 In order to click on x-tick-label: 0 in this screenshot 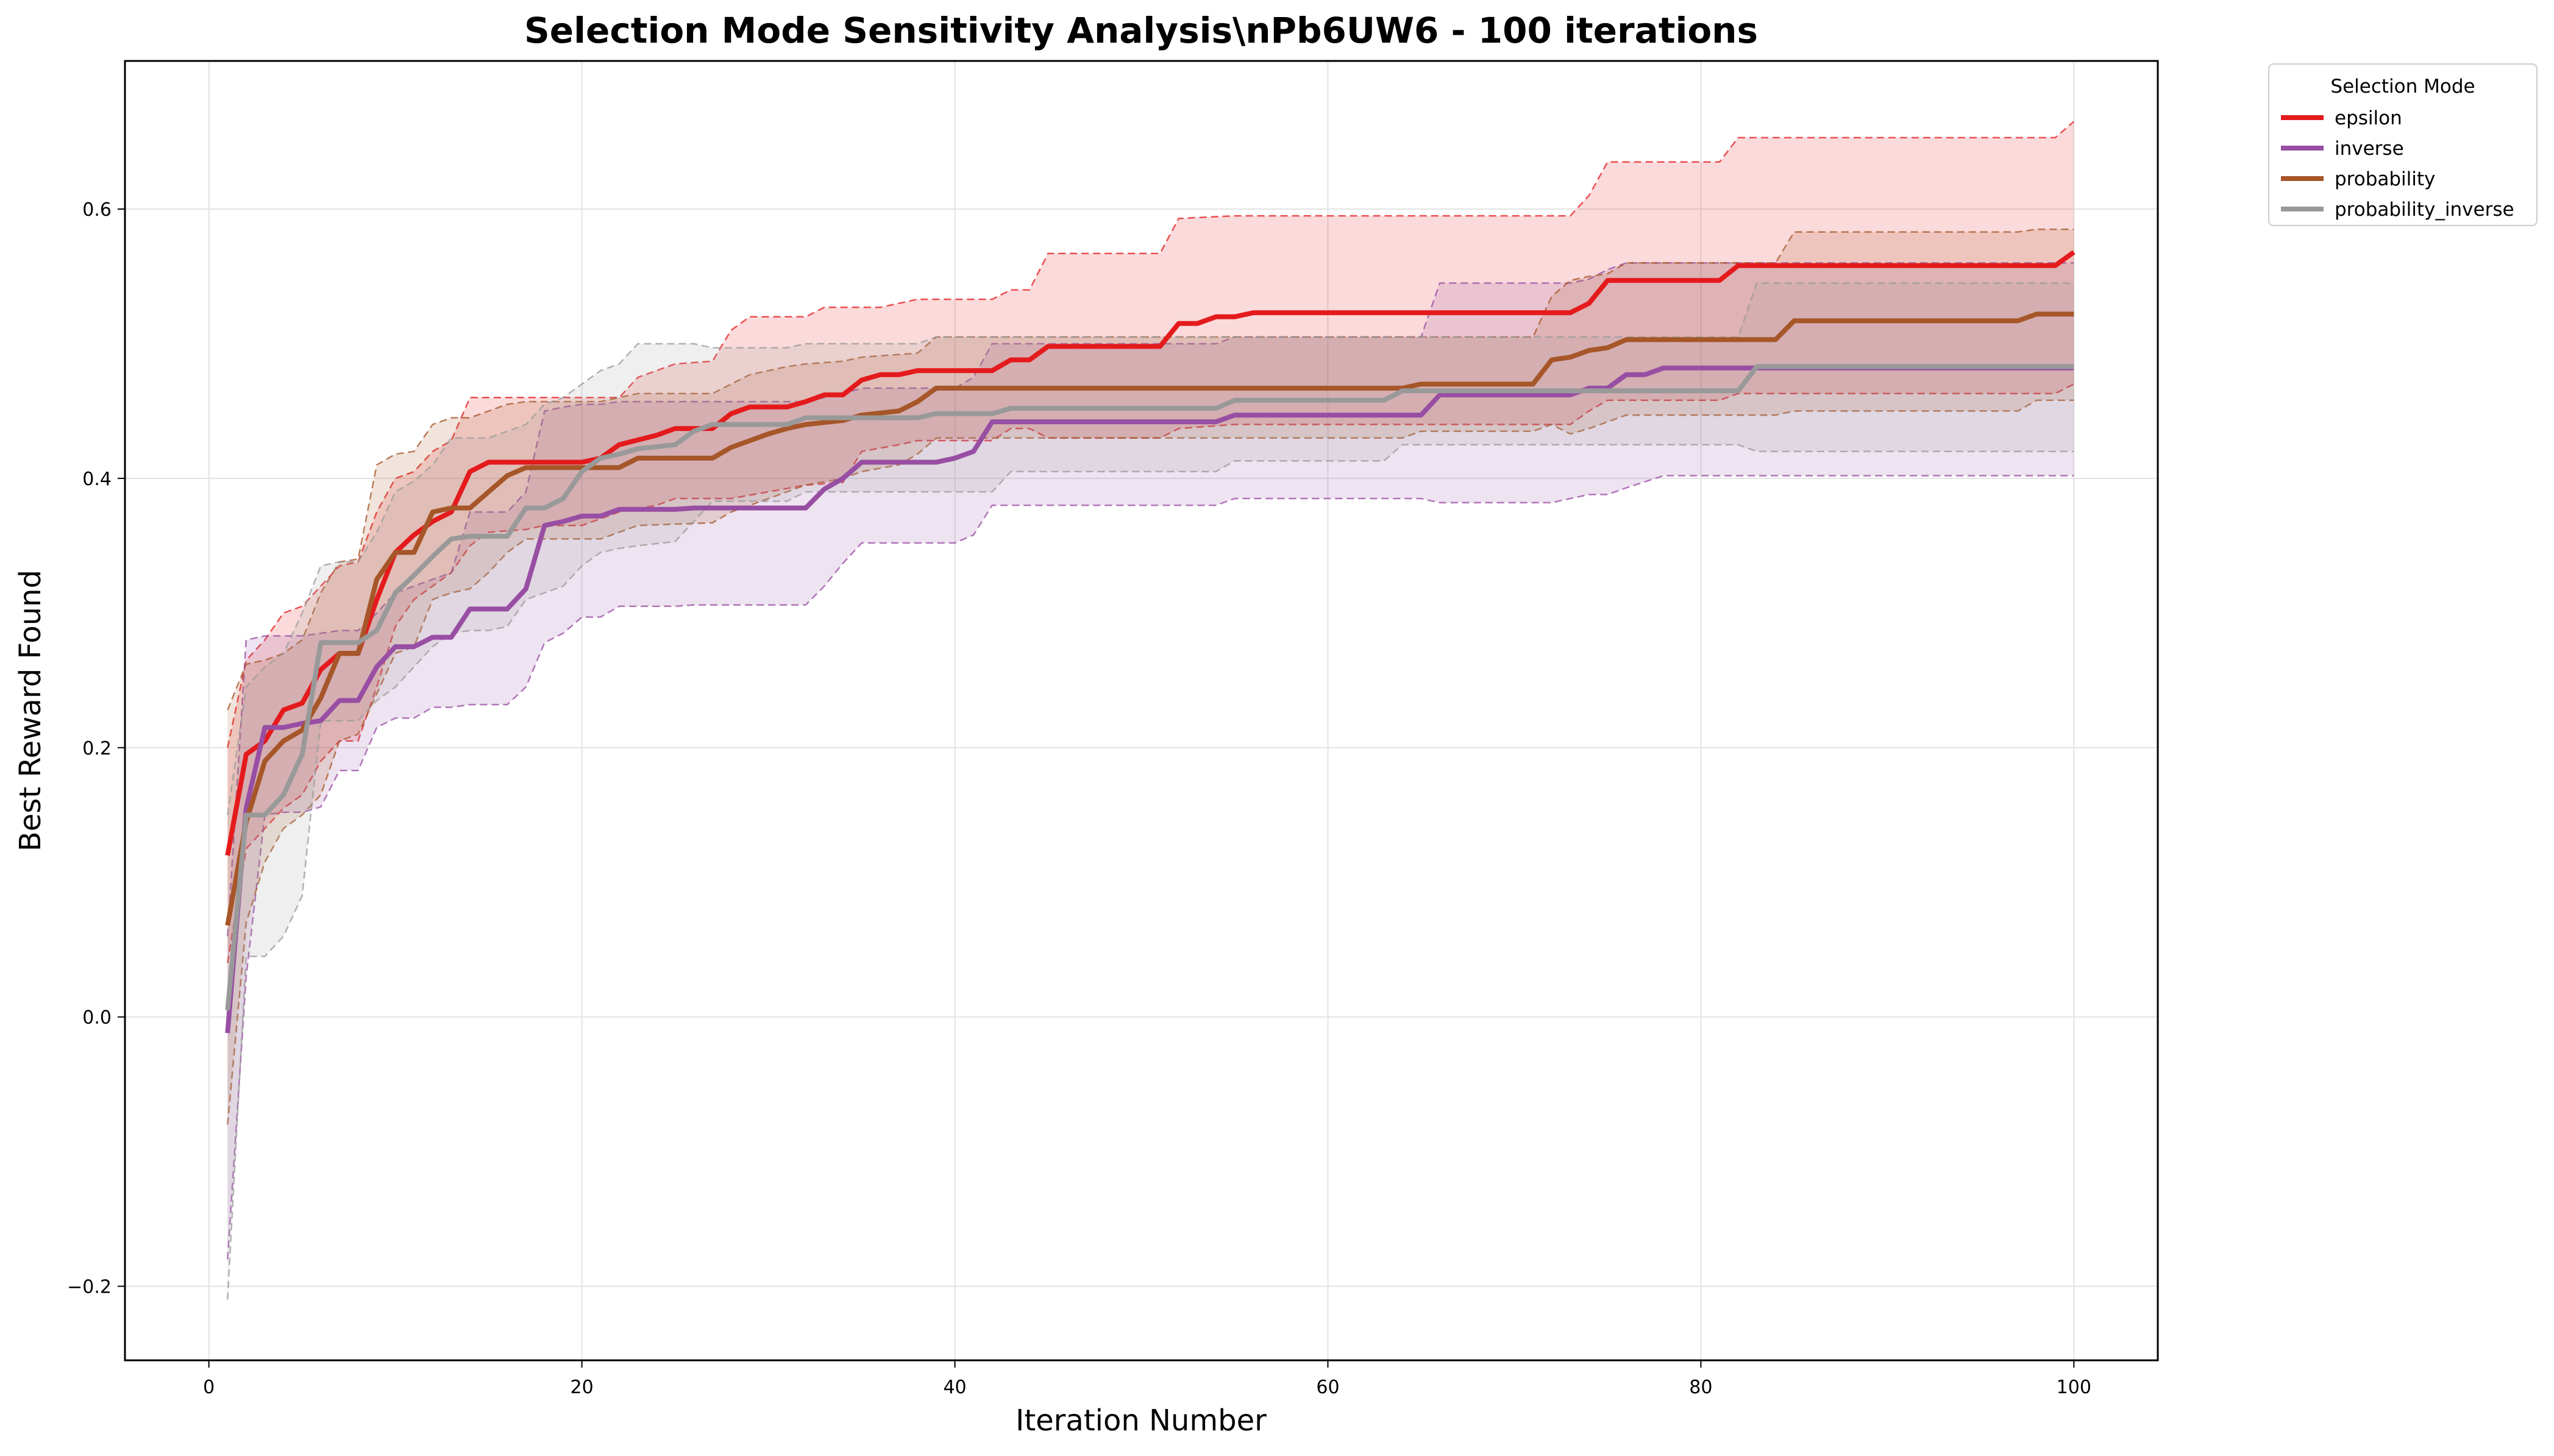, I will do `click(209, 1387)`.